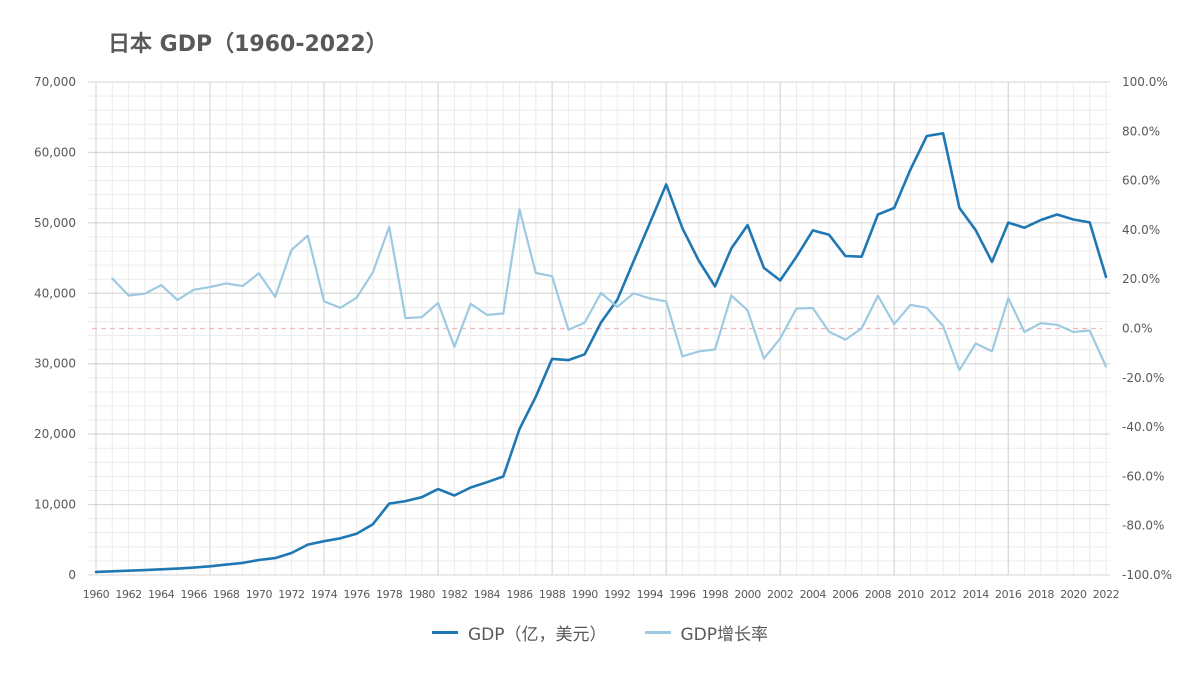 This screenshot has height=675, width=1200. Describe the element at coordinates (1147, 575) in the screenshot. I see `y-right-tick-label: -100.0%` at that location.